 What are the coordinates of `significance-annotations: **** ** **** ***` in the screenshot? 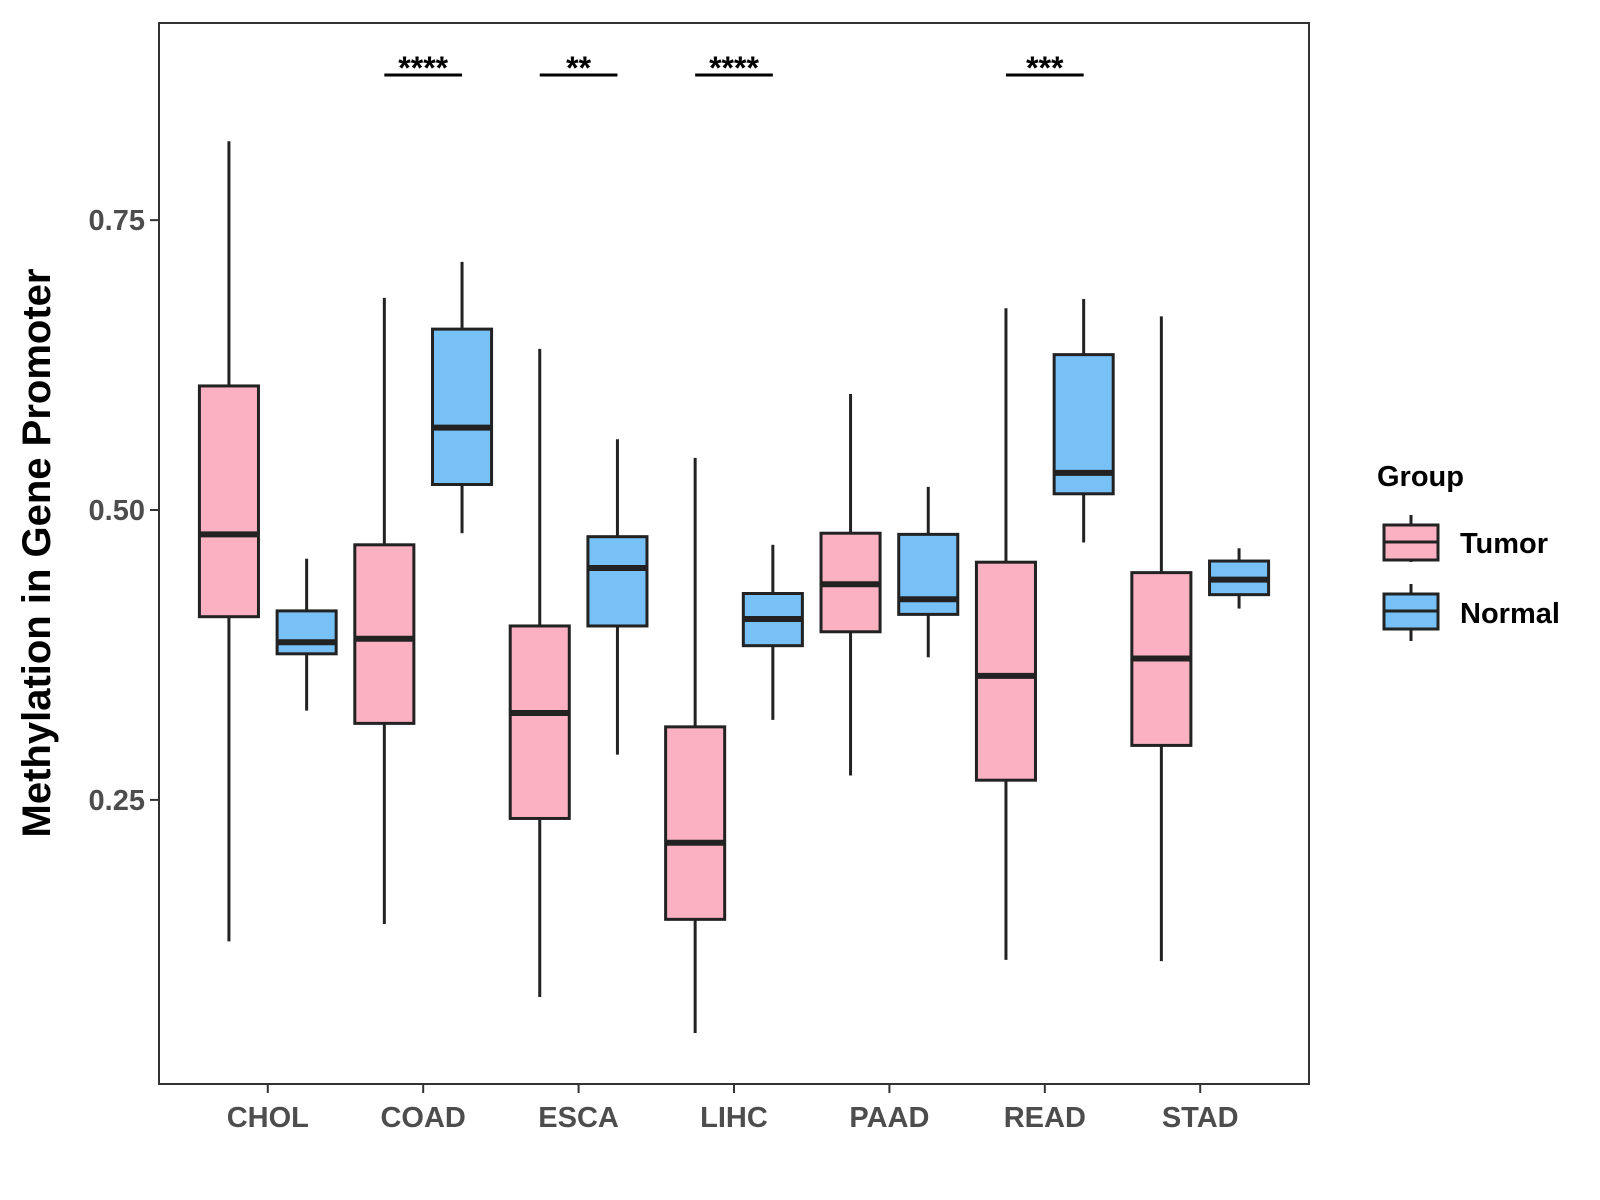 It's located at (734, 68).